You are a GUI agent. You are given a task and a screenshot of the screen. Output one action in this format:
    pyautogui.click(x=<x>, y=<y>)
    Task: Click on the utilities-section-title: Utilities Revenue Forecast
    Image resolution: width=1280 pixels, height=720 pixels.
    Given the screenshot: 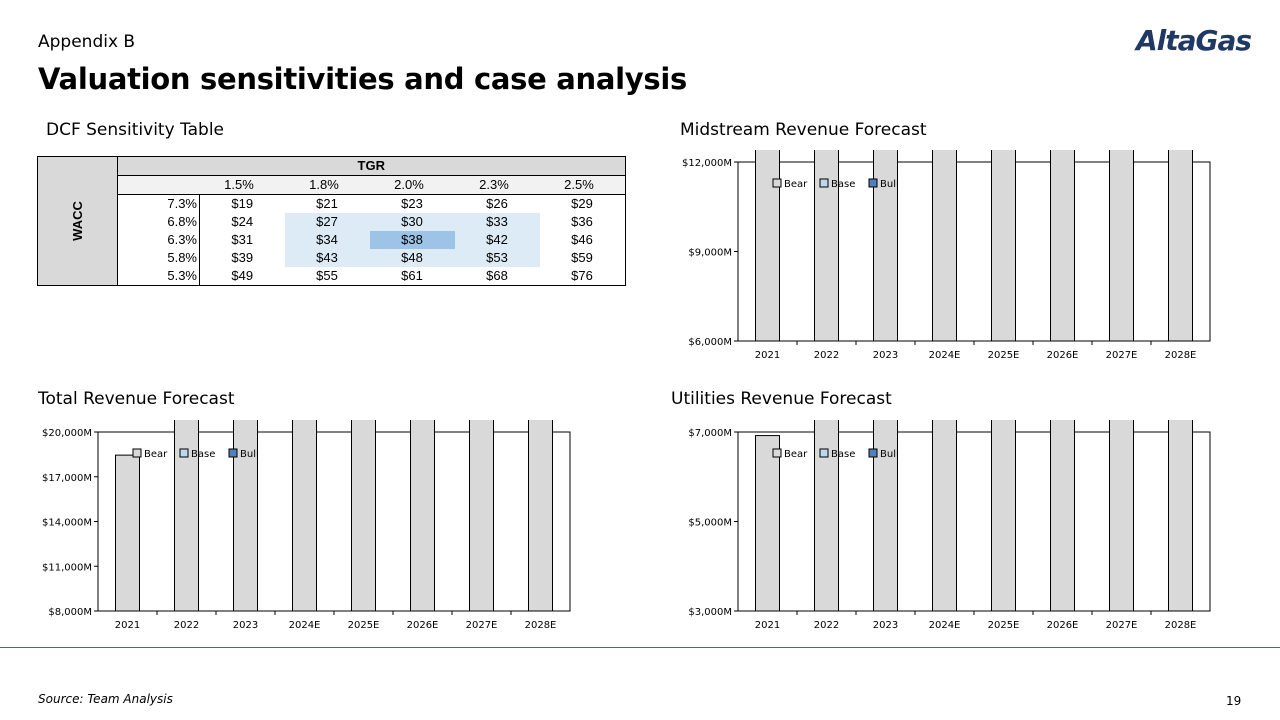 What is the action you would take?
    pyautogui.click(x=781, y=399)
    